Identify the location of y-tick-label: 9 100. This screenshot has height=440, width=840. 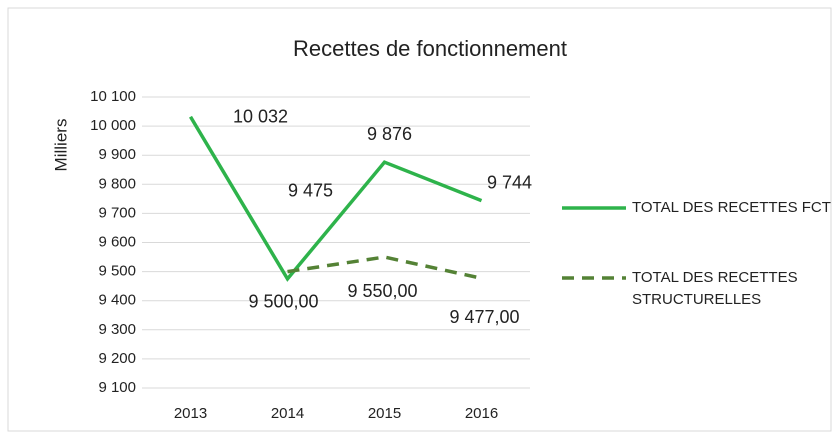
(117, 387).